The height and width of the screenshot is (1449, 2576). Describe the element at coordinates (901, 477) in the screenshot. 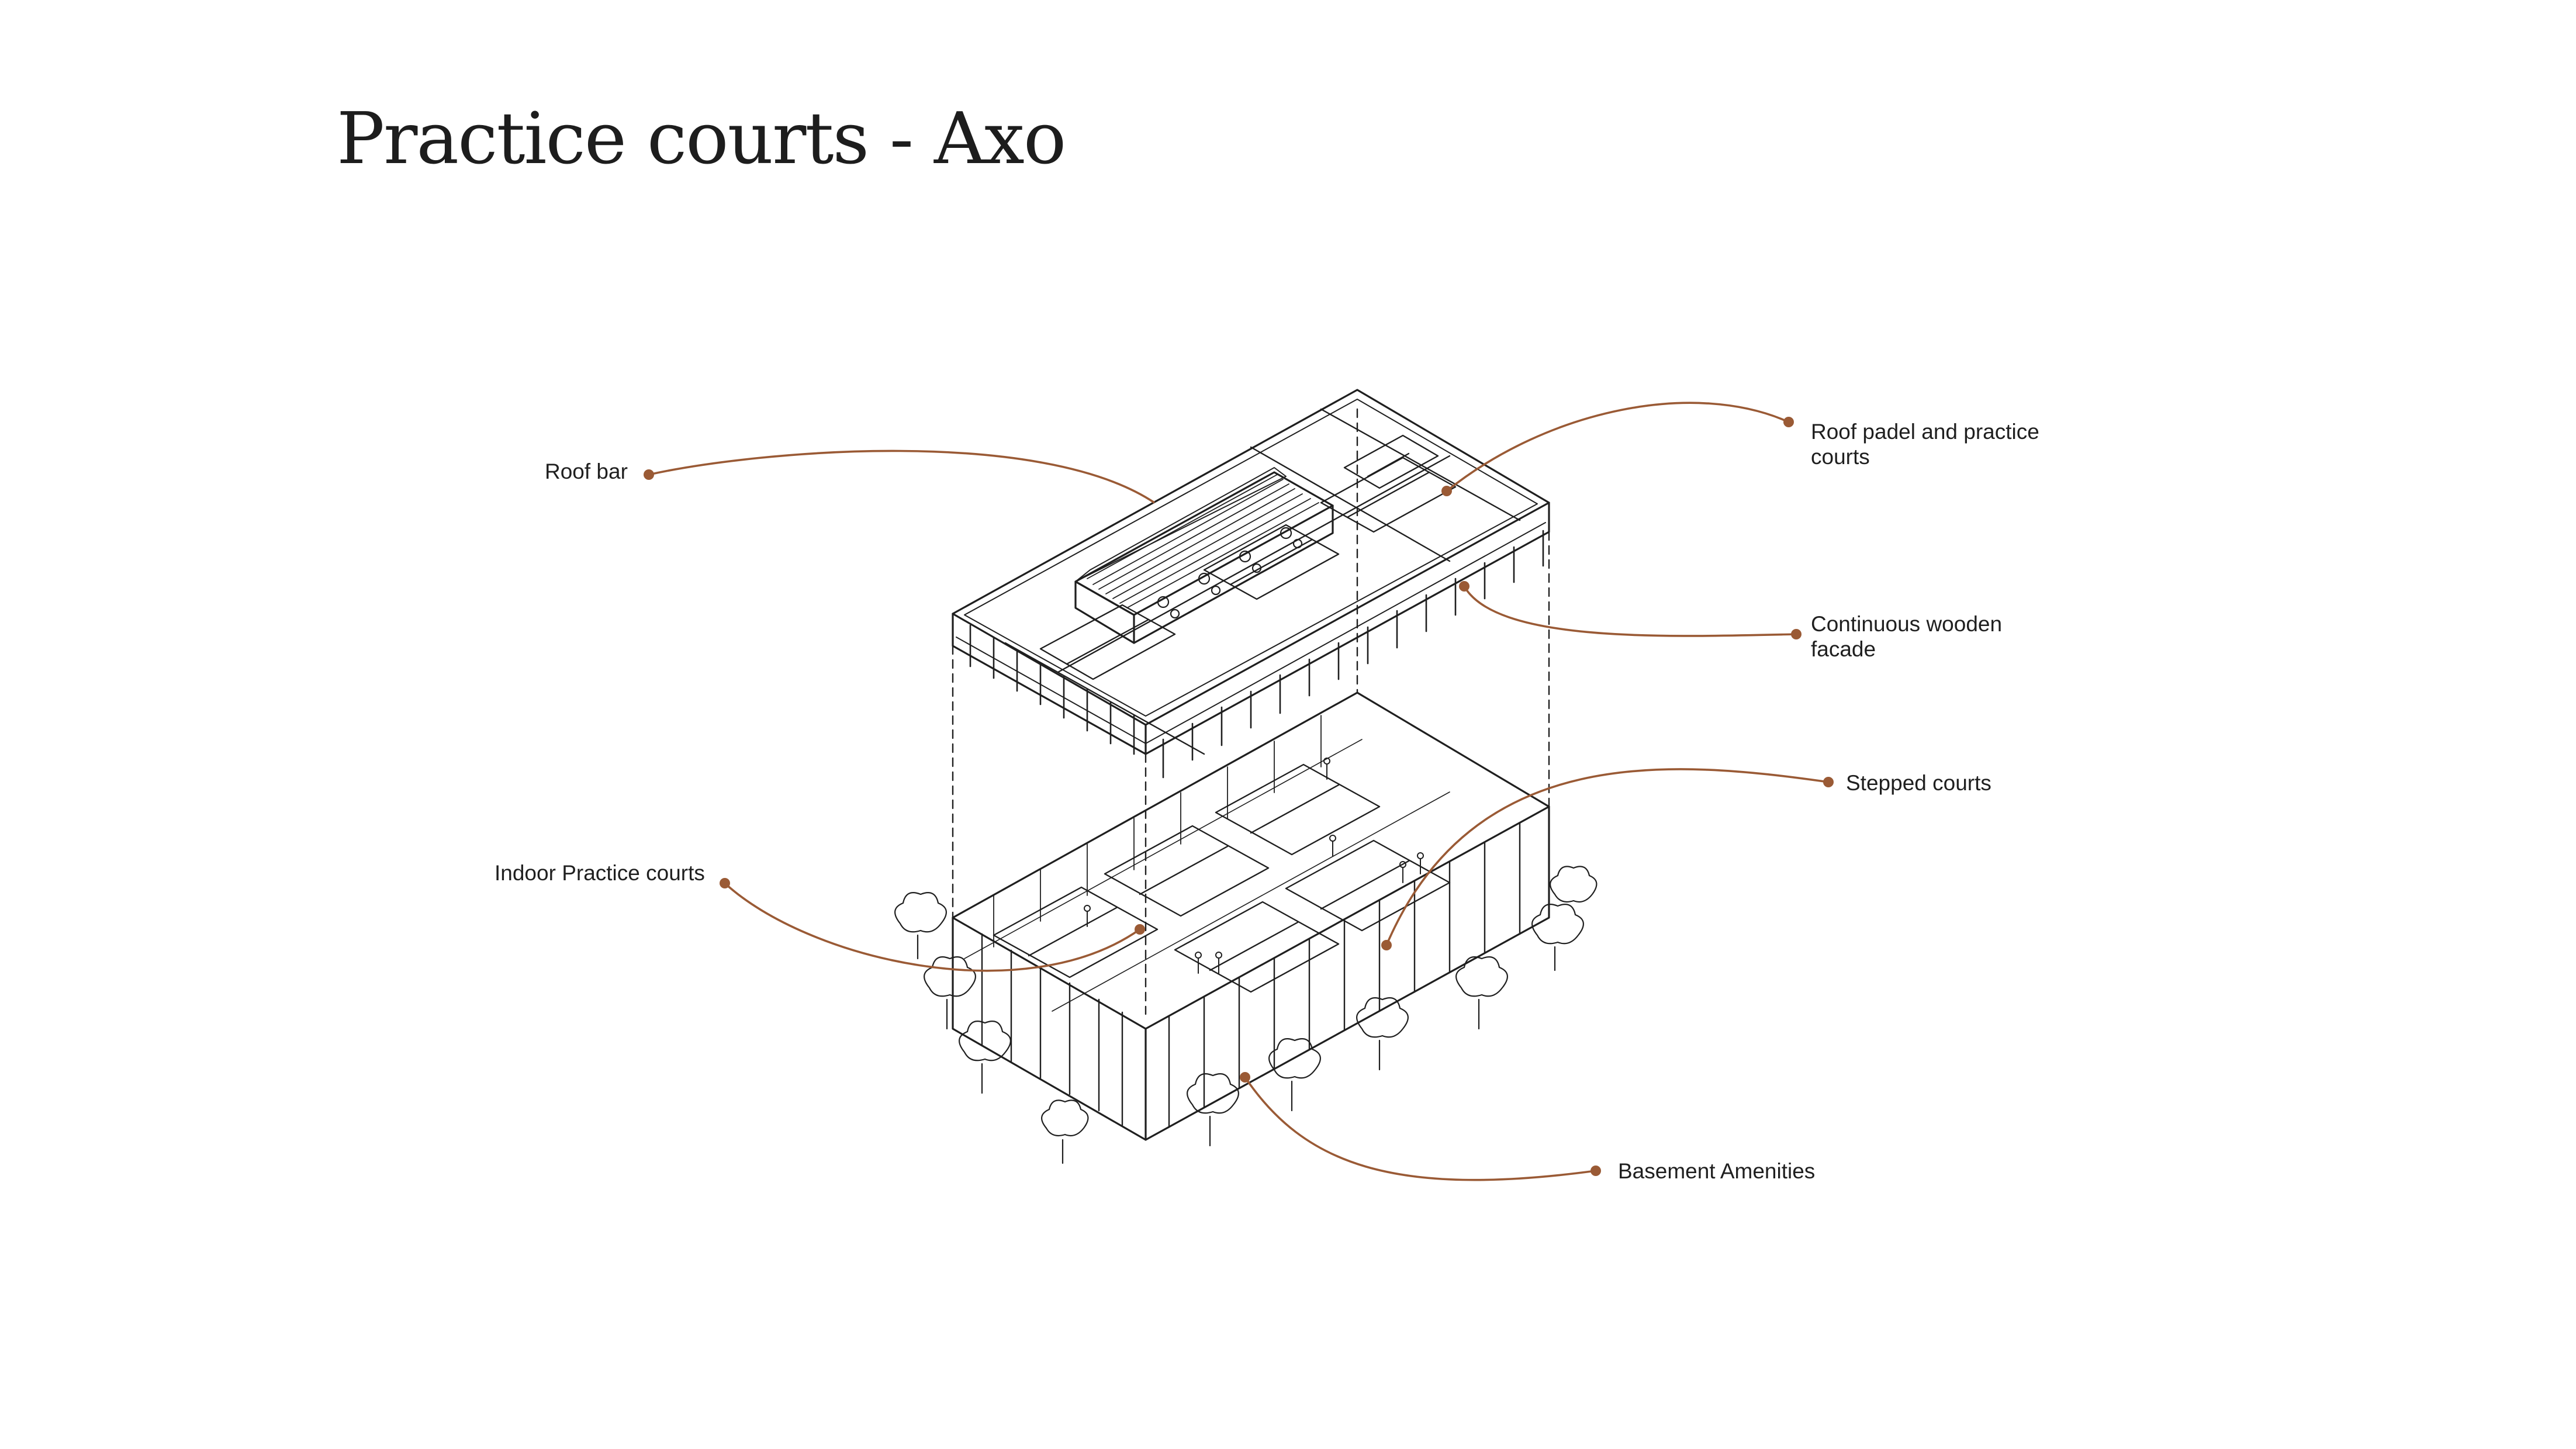

I see `leader-roof-bar` at that location.